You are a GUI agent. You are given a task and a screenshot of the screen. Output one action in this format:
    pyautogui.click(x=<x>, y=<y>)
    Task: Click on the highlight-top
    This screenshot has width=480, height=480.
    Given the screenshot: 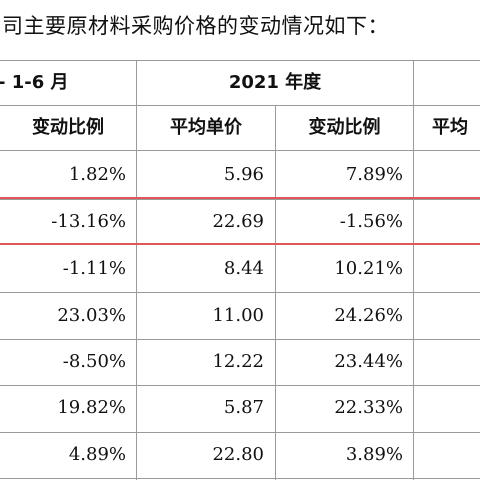 What is the action you would take?
    pyautogui.click(x=240, y=198)
    